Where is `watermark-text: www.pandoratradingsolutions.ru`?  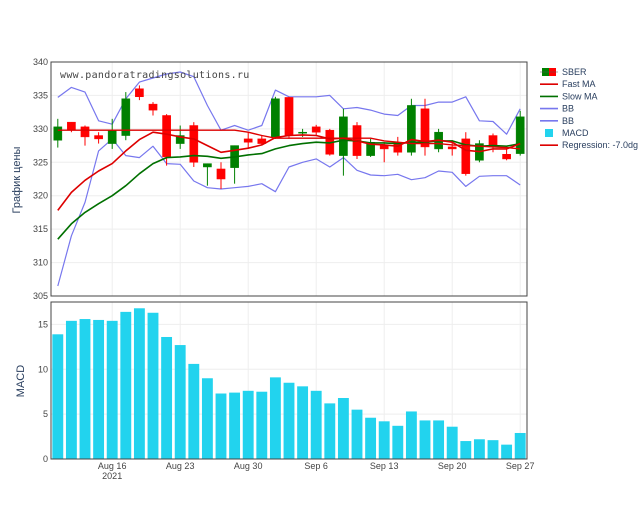
watermark-text: www.pandoratradingsolutions.ru is located at coordinates (155, 75).